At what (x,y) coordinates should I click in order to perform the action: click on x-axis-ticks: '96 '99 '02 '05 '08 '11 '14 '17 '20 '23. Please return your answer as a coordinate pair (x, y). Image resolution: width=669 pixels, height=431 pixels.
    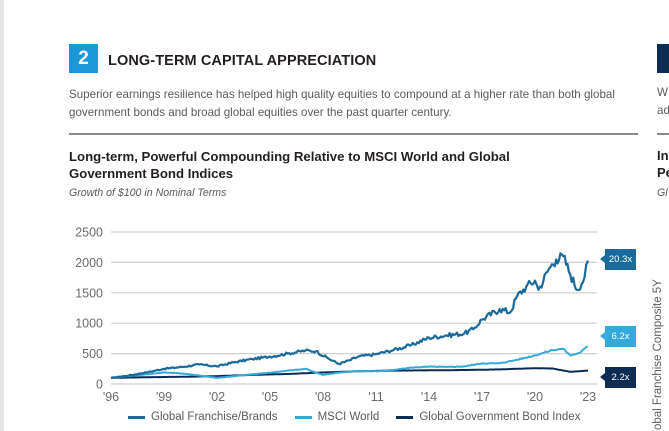
    Looking at the image, I should click on (349, 397).